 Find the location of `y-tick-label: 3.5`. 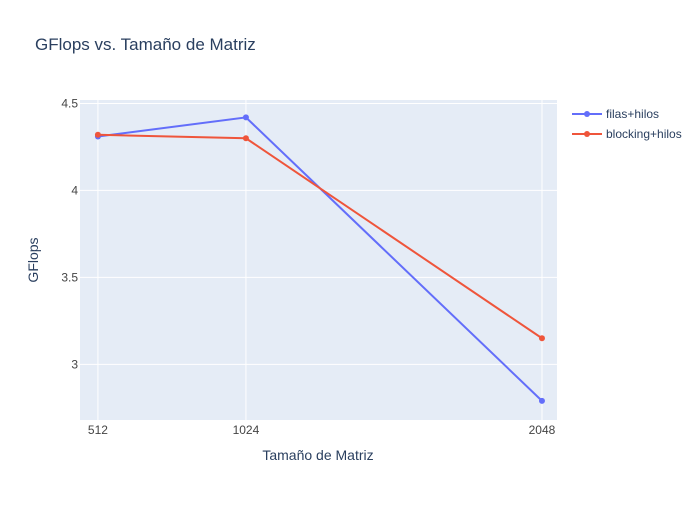

y-tick-label: 3.5 is located at coordinates (69, 277).